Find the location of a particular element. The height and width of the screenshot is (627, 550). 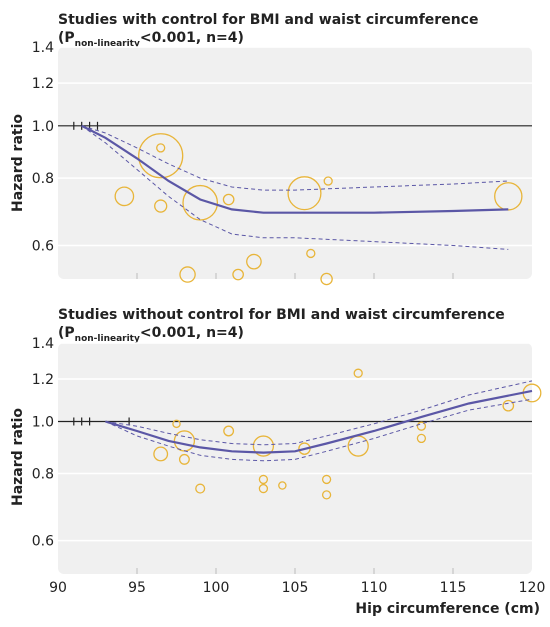

x-tick-label: 90 is located at coordinates (58, 588).